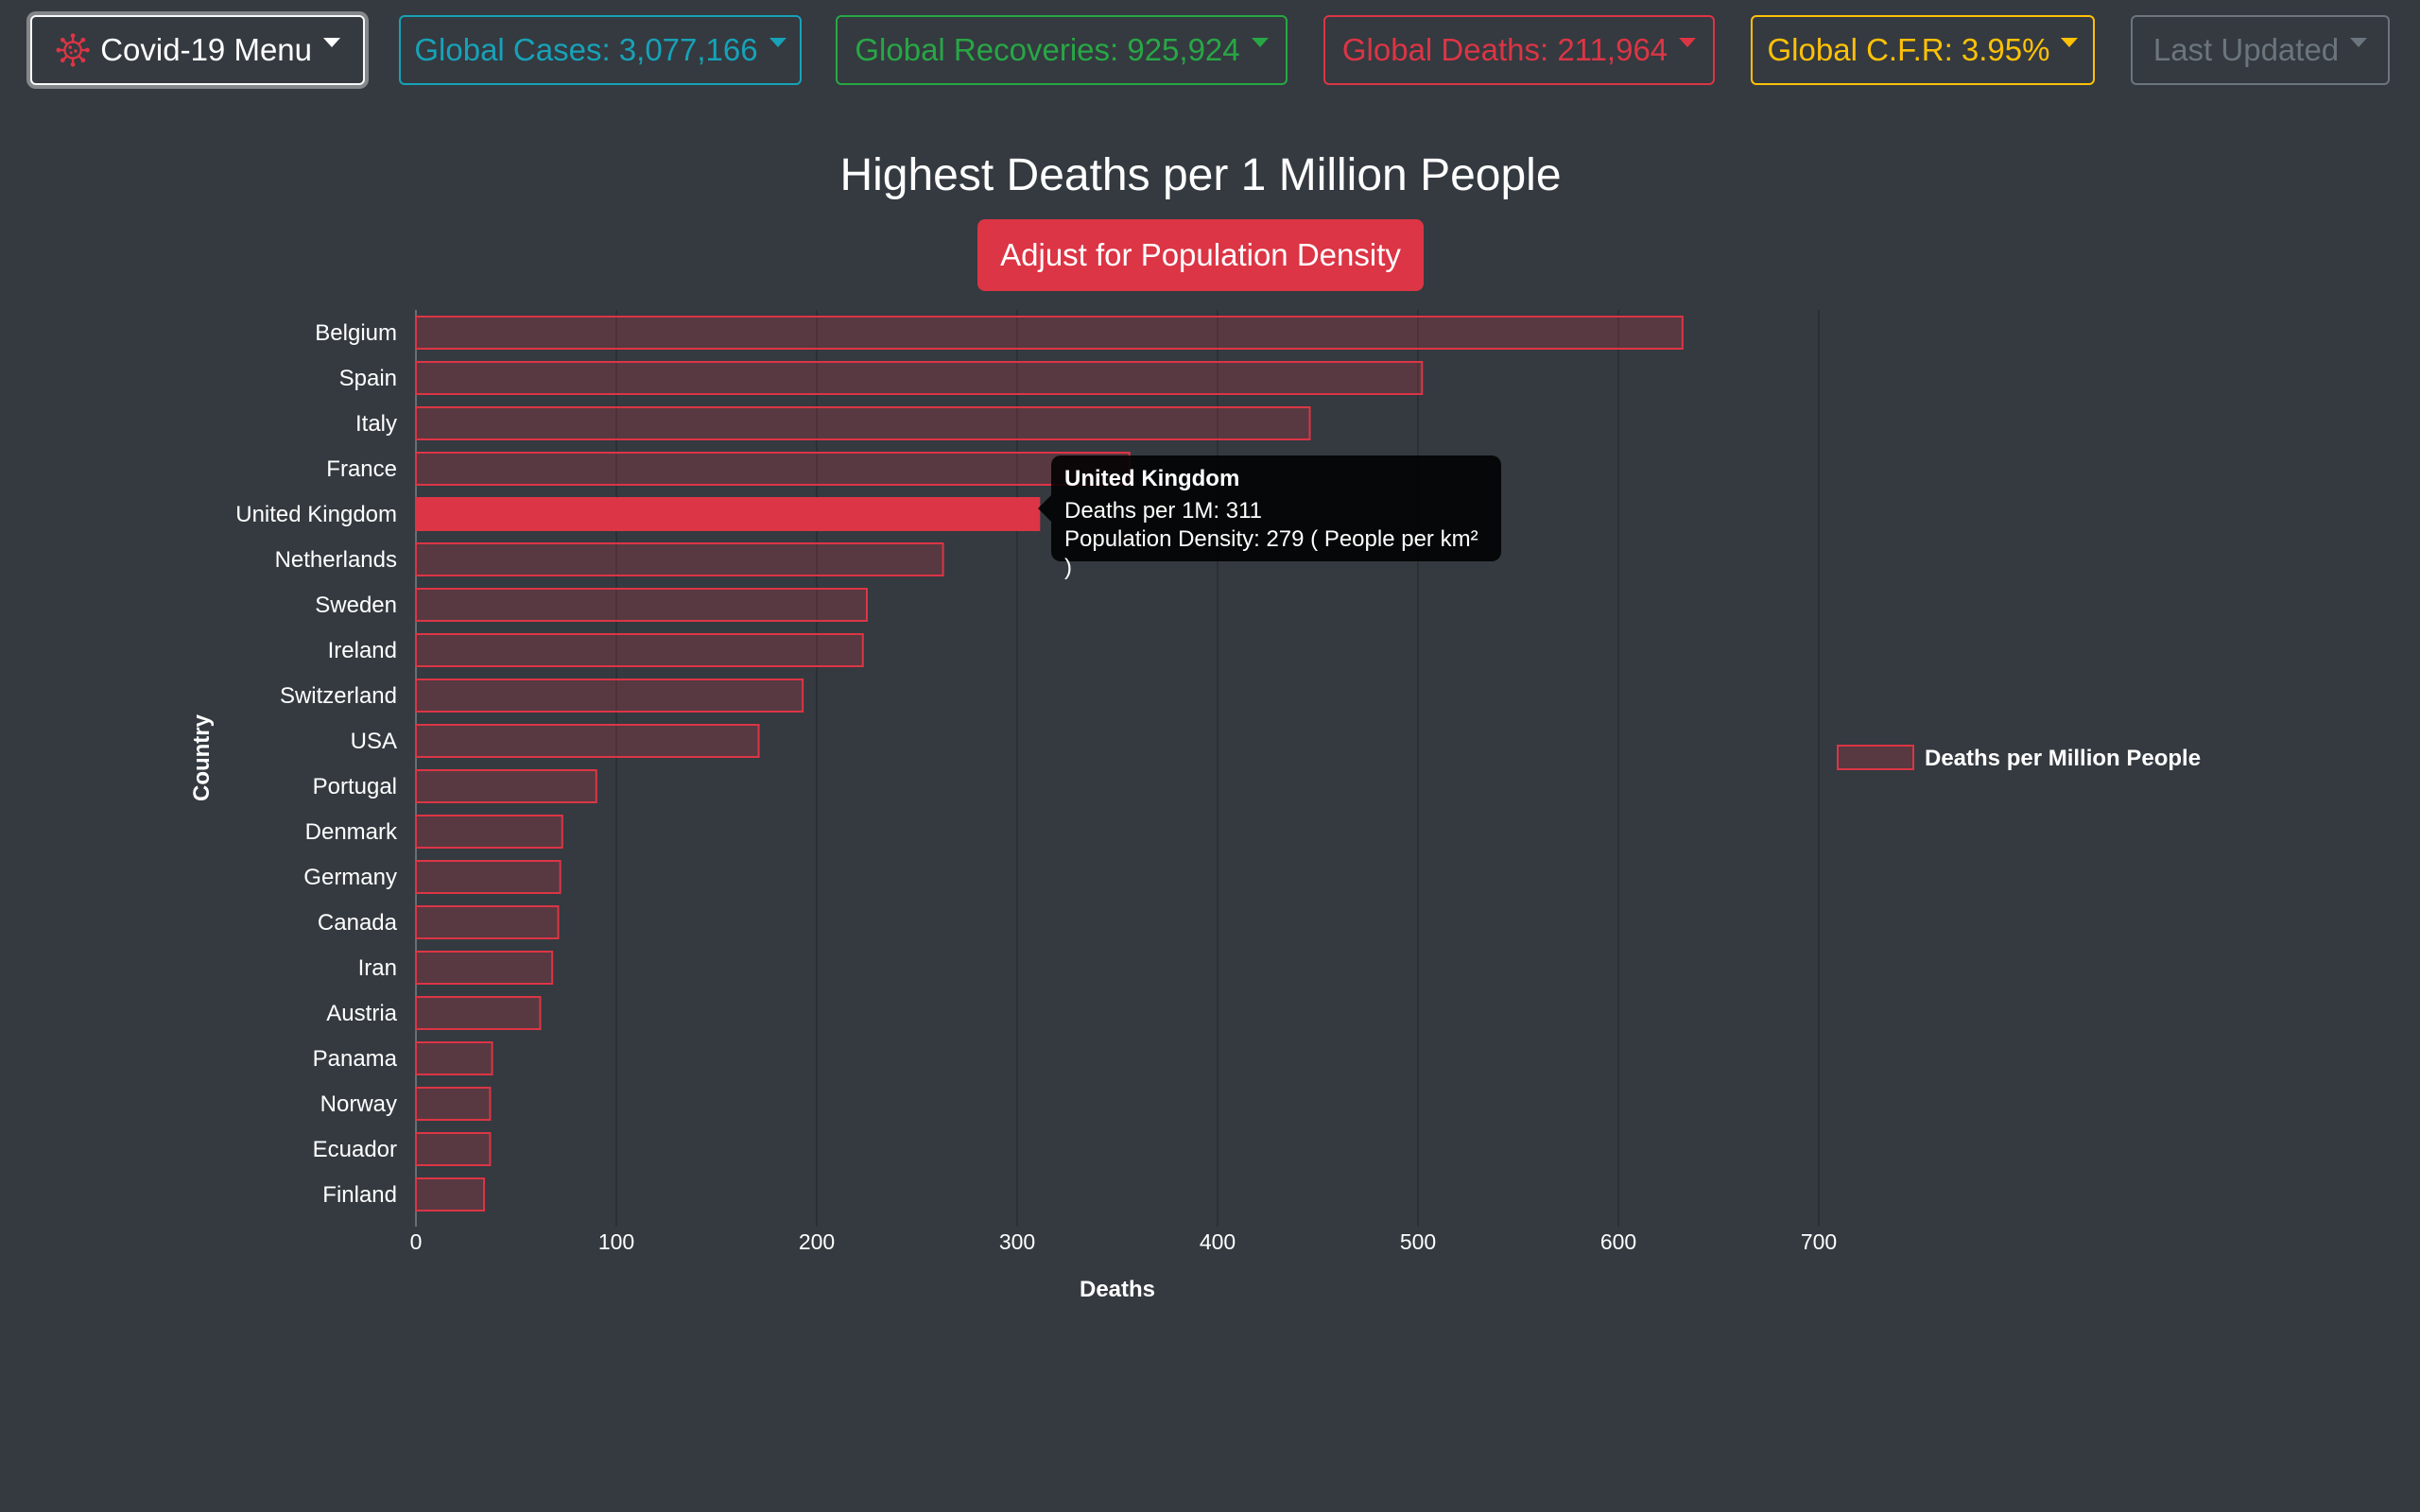 The height and width of the screenshot is (1512, 2420). Describe the element at coordinates (1163, 511) in the screenshot. I see `tooltip-deaths-line: Deaths per 1M: 311` at that location.